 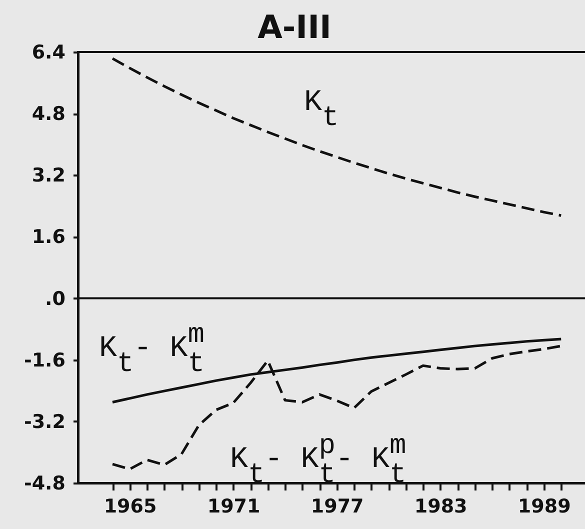 I want to click on y-tick-label: 6.4, so click(x=49, y=53).